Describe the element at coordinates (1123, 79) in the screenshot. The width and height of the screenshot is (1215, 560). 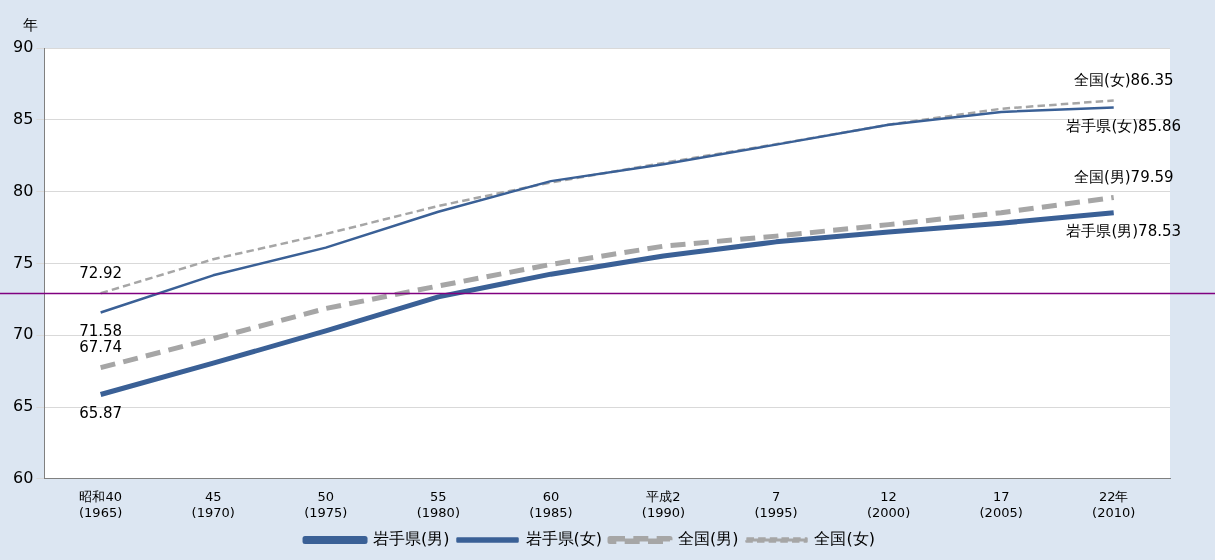
I see `annotation: 全国(女)86.35` at that location.